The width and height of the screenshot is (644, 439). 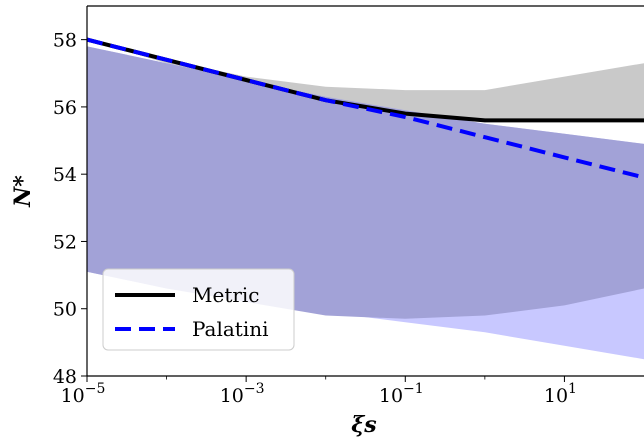 What do you see at coordinates (65, 175) in the screenshot?
I see `y-tick-label: 54` at bounding box center [65, 175].